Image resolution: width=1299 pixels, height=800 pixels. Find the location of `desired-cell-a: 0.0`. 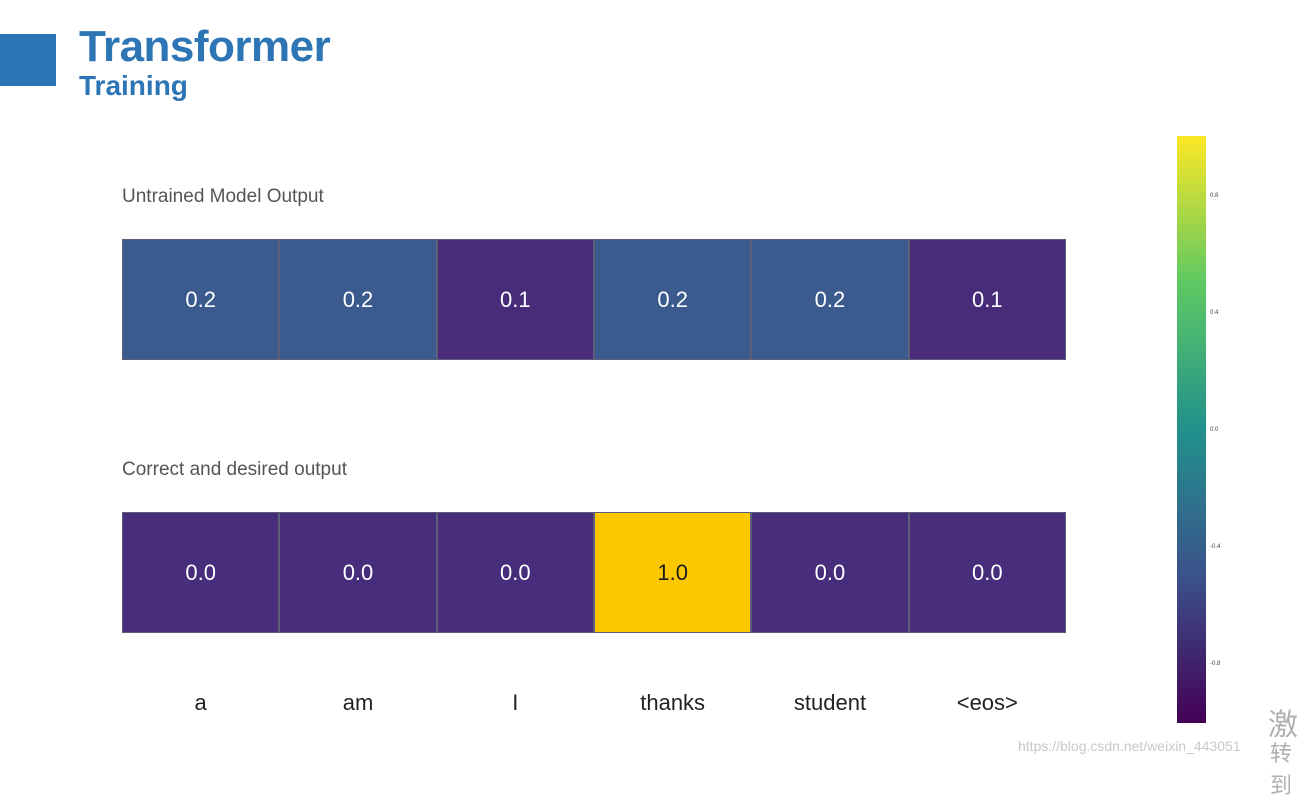

desired-cell-a: 0.0 is located at coordinates (201, 572).